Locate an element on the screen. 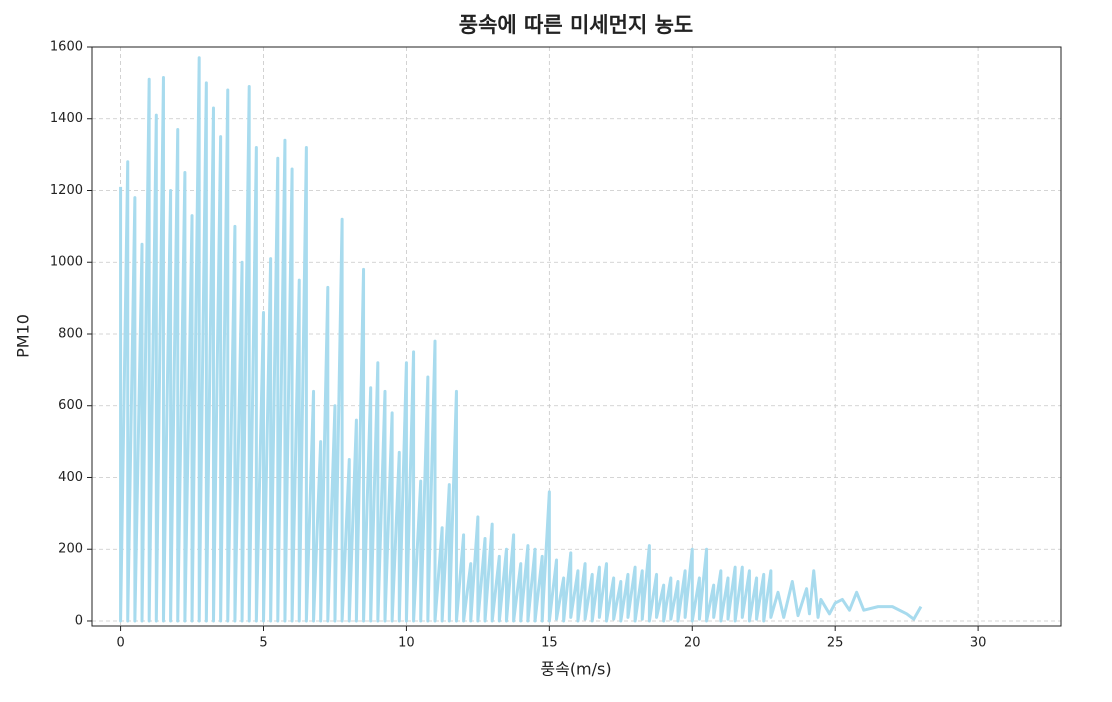 The width and height of the screenshot is (1112, 702). y-tick-label: 800 is located at coordinates (70, 333).